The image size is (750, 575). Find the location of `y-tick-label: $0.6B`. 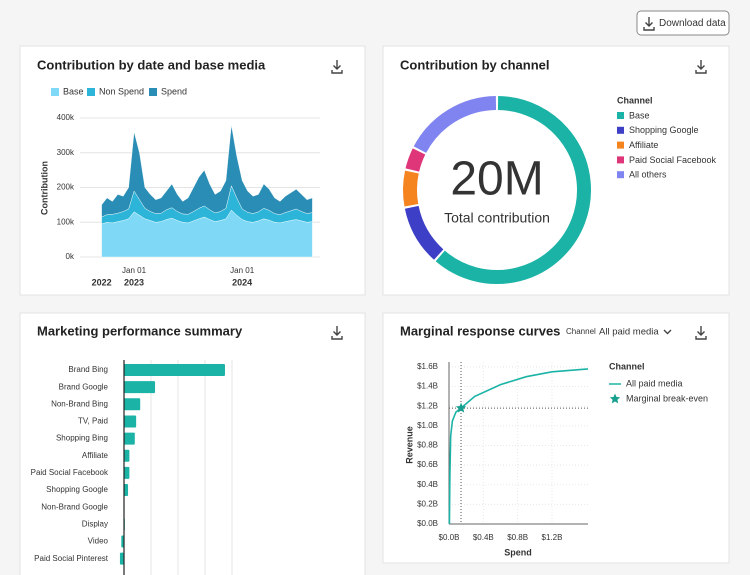

y-tick-label: $0.6B is located at coordinates (427, 464).